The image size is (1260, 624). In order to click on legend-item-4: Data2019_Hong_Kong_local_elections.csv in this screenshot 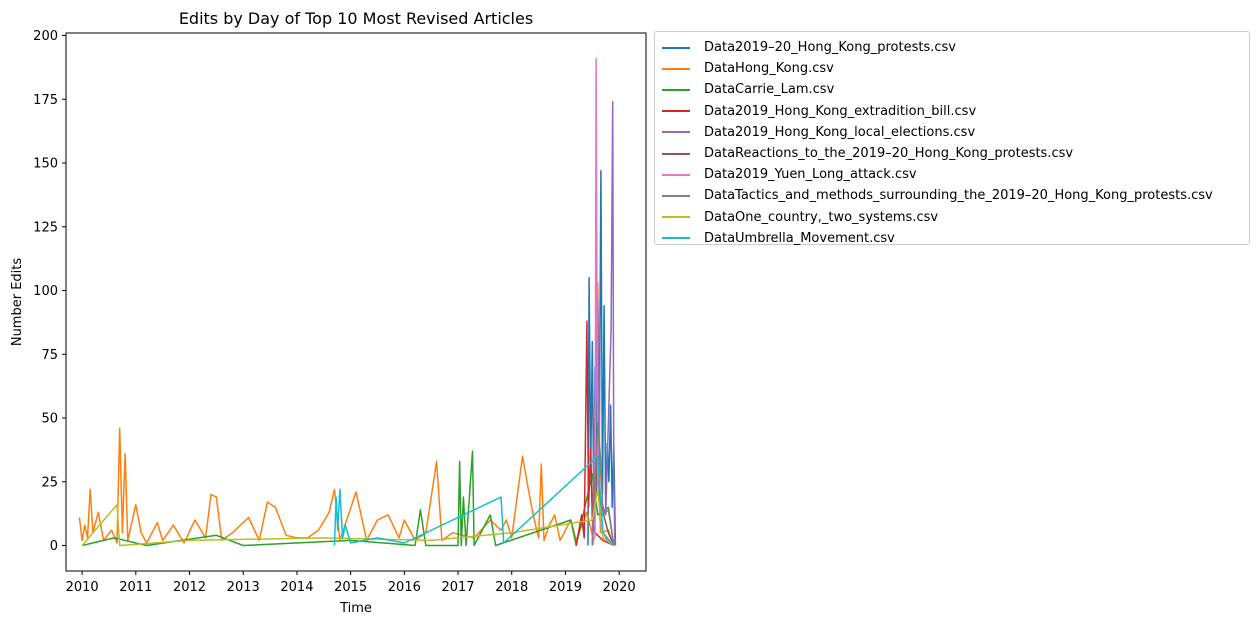, I will do `click(952, 132)`.